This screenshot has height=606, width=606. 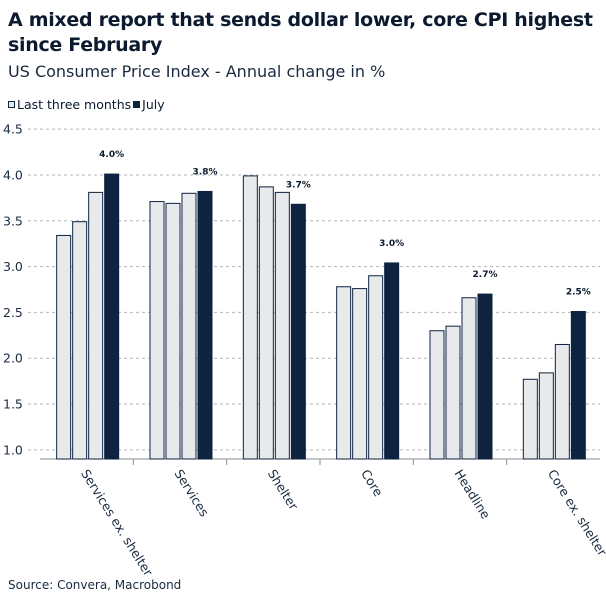 I want to click on legend-label-last-three-months: Last three months, so click(x=74, y=104).